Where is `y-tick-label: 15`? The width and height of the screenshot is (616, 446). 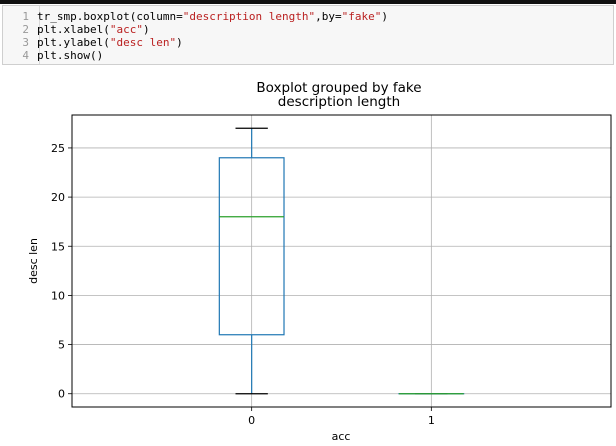 y-tick-label: 15 is located at coordinates (58, 246).